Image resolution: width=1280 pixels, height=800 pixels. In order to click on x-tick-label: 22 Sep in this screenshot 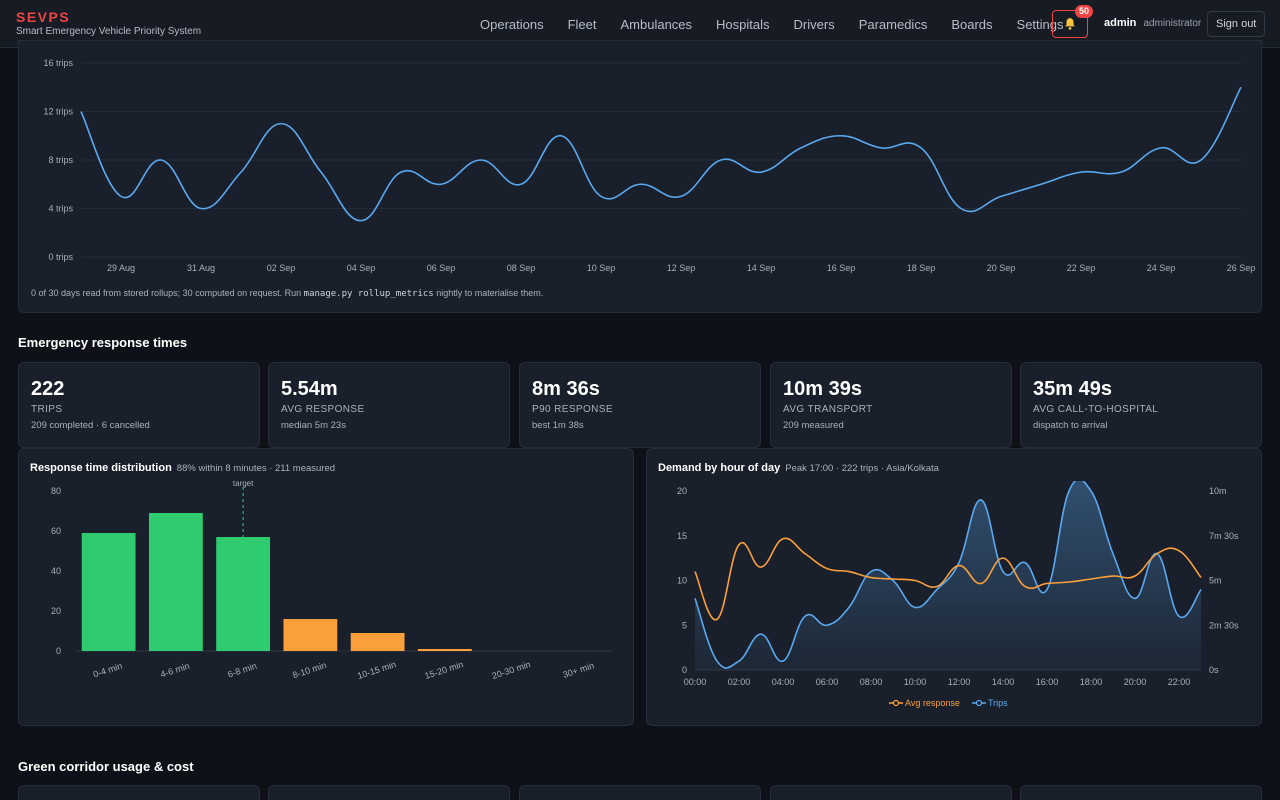, I will do `click(1081, 268)`.